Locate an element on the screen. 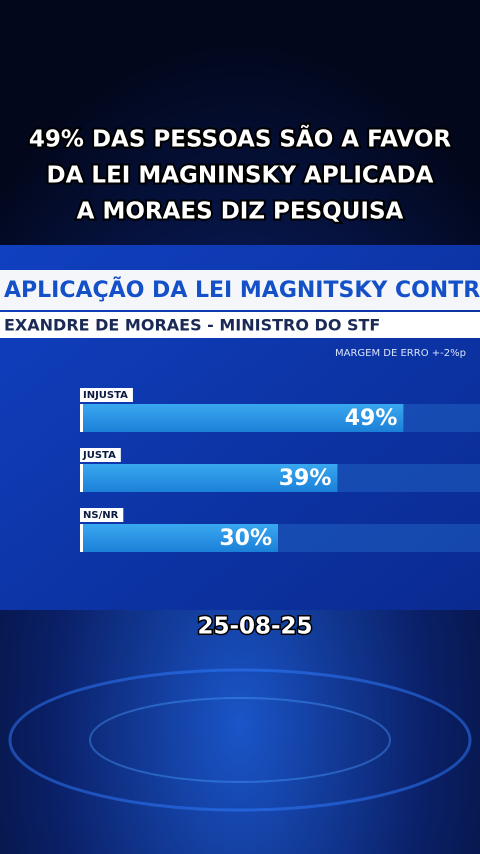  value-label: 39% is located at coordinates (305, 478).